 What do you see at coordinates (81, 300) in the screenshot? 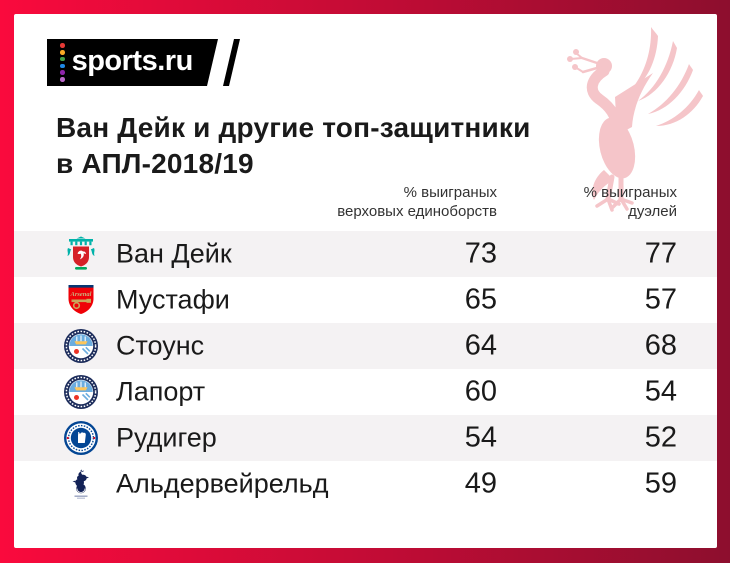
I see `arsenal-crest-icon: Arsenal` at bounding box center [81, 300].